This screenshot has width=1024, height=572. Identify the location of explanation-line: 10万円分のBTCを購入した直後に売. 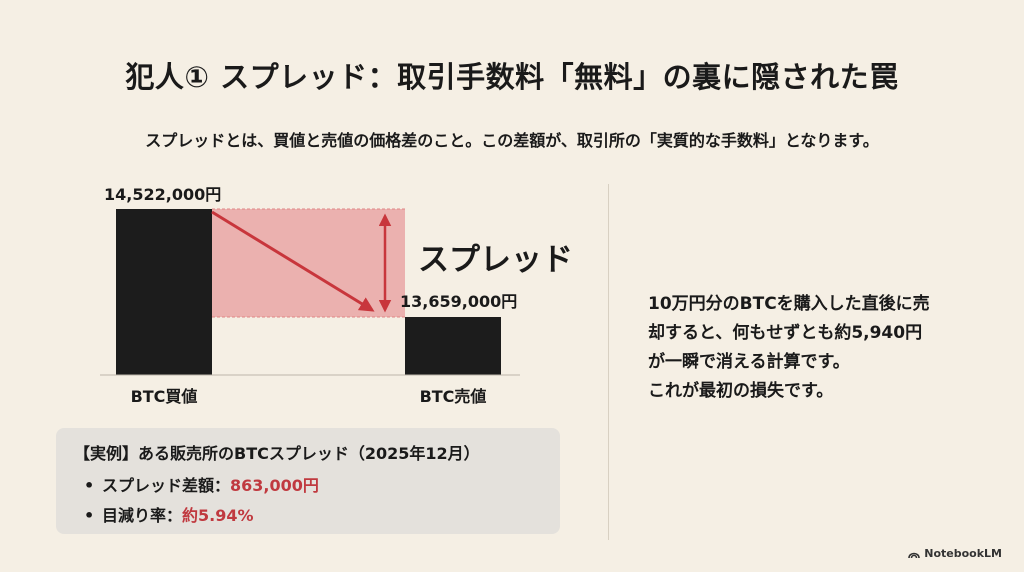
(789, 304).